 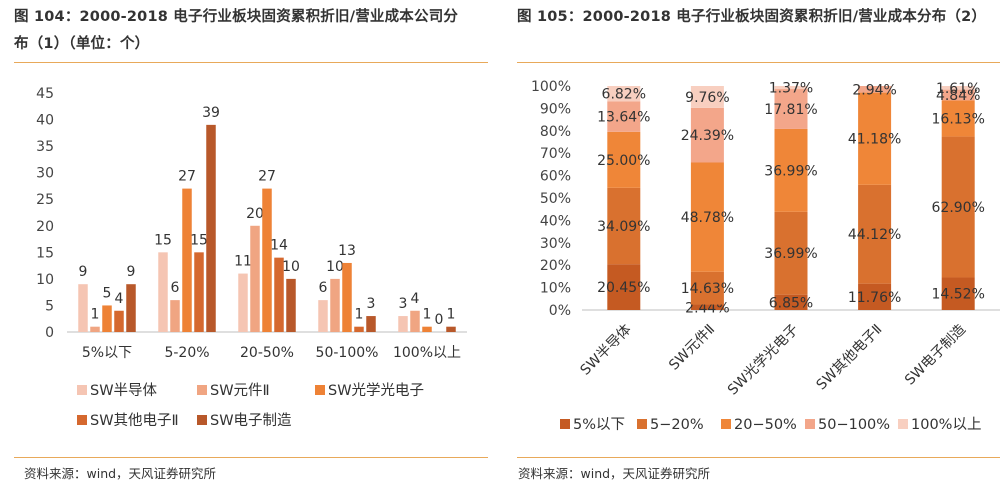 What do you see at coordinates (854, 425) in the screenshot?
I see `legend-label: 50−100%` at bounding box center [854, 425].